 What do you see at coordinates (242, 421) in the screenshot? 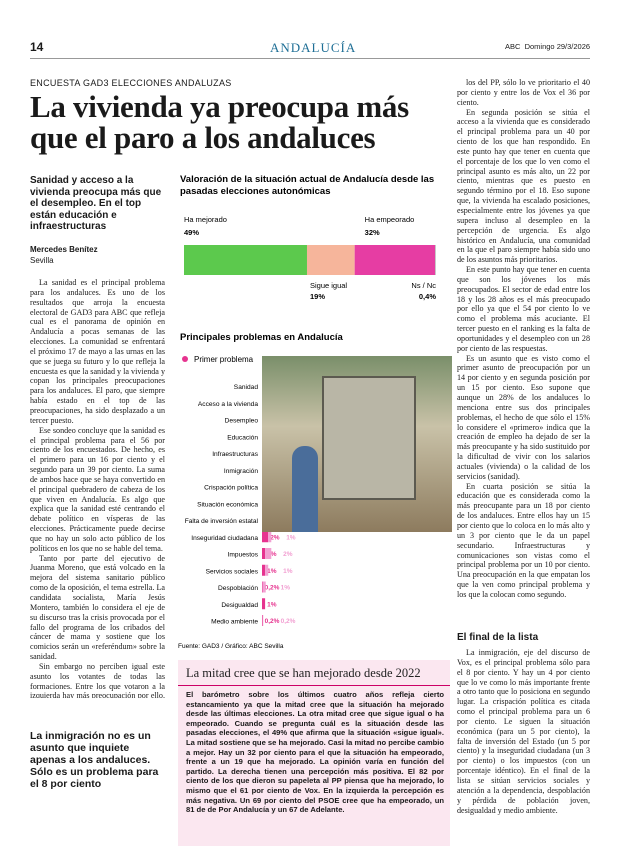
I see `category-label: Desempleo` at bounding box center [242, 421].